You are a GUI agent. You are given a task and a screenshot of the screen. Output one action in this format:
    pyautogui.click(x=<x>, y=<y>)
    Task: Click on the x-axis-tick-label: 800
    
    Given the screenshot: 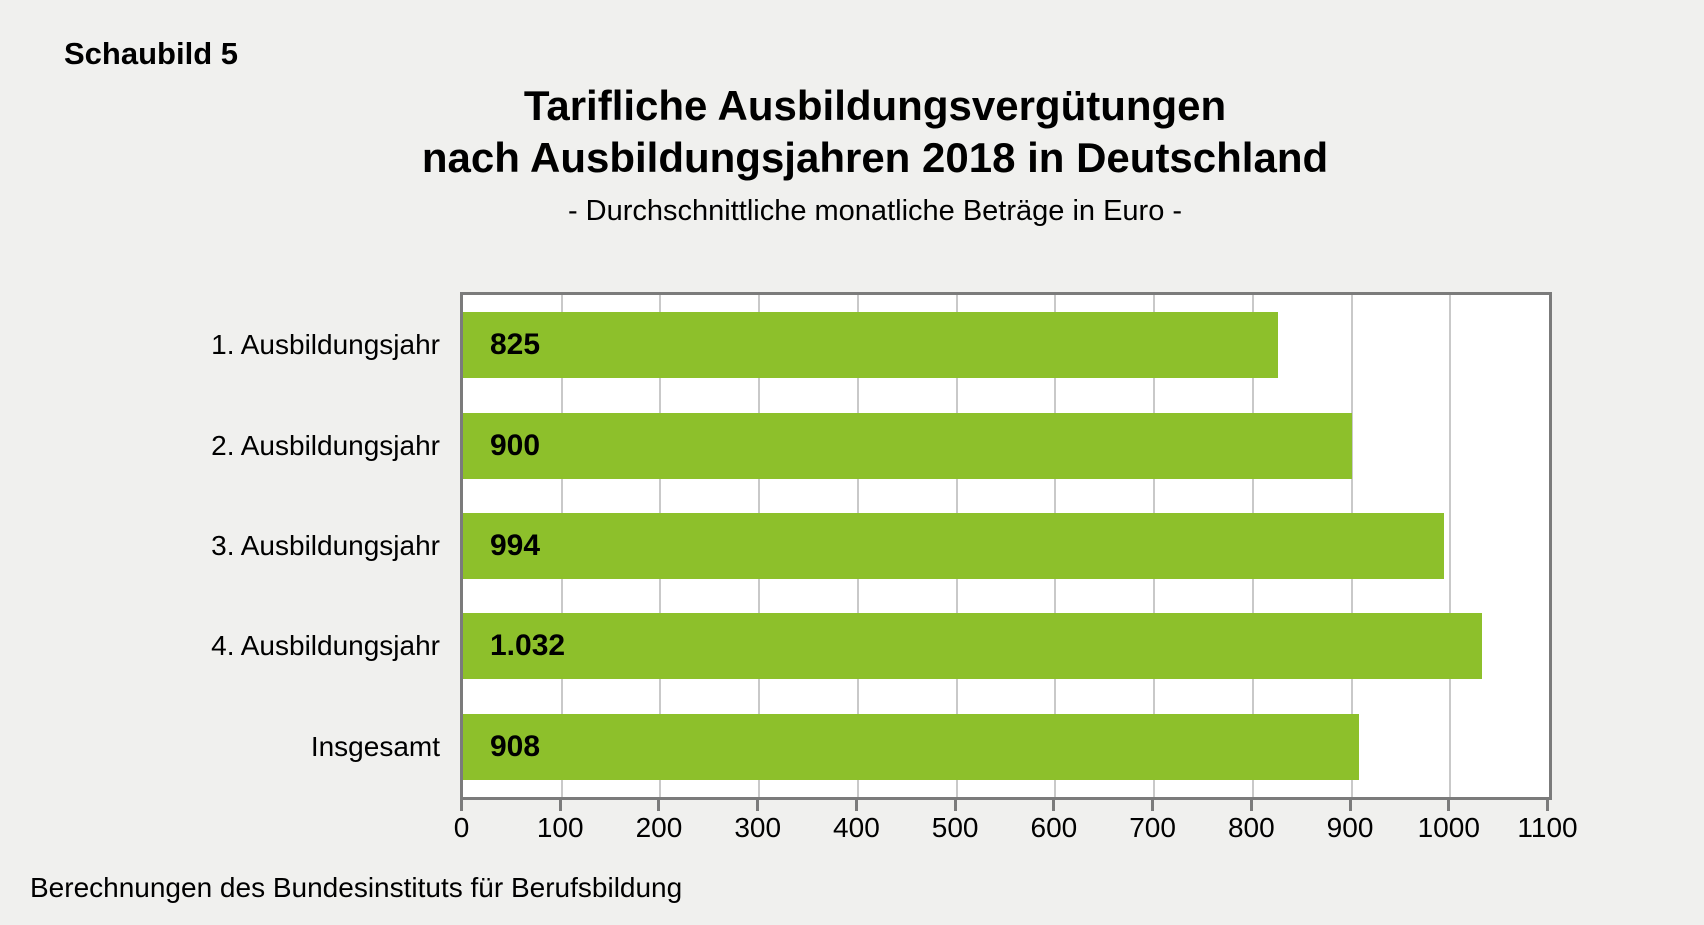 What is the action you would take?
    pyautogui.click(x=1251, y=827)
    